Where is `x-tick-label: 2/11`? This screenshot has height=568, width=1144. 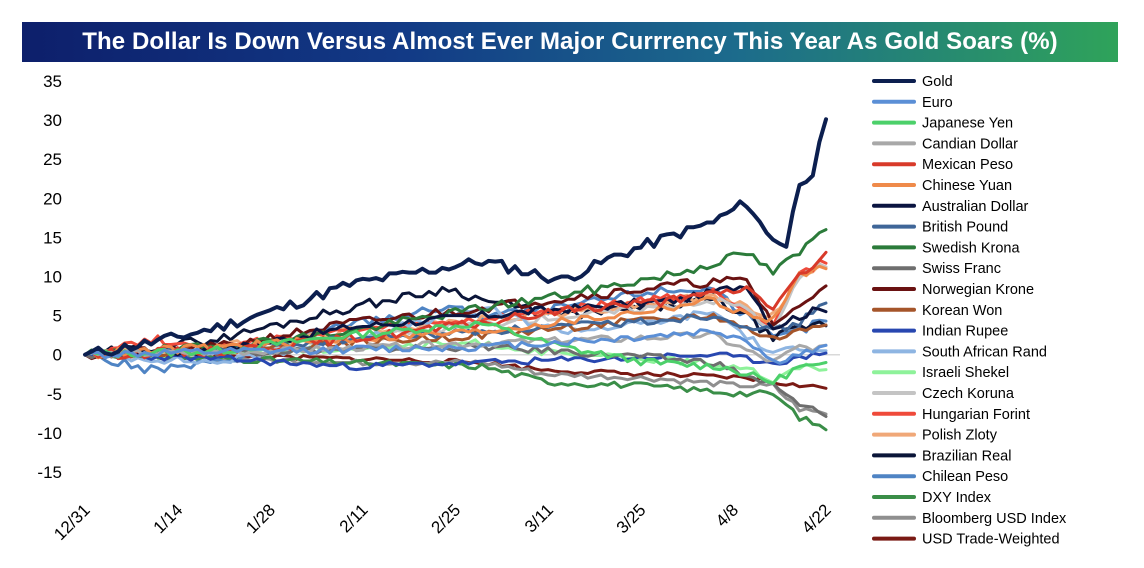 x-tick-label: 2/11 is located at coordinates (354, 518).